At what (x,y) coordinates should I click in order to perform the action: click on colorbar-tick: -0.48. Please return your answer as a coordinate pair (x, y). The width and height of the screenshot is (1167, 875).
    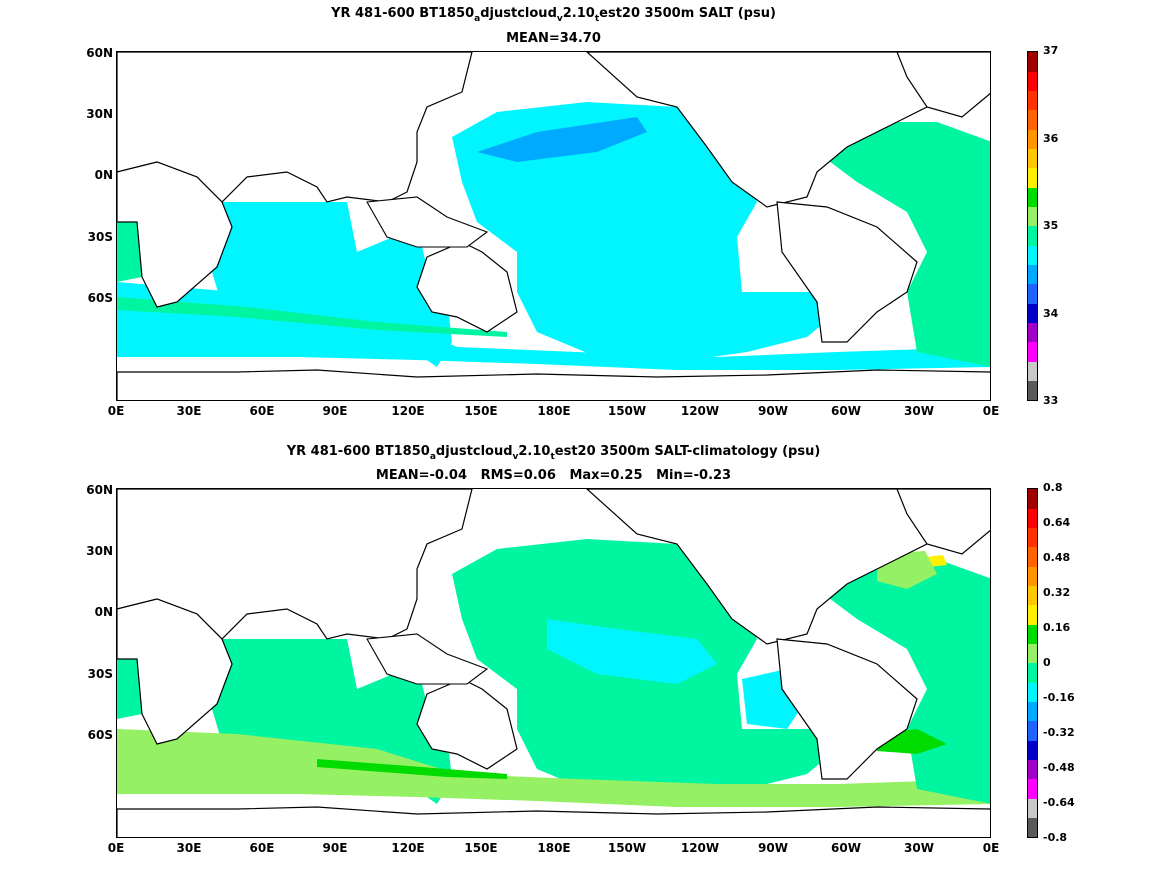
    Looking at the image, I should click on (1059, 767).